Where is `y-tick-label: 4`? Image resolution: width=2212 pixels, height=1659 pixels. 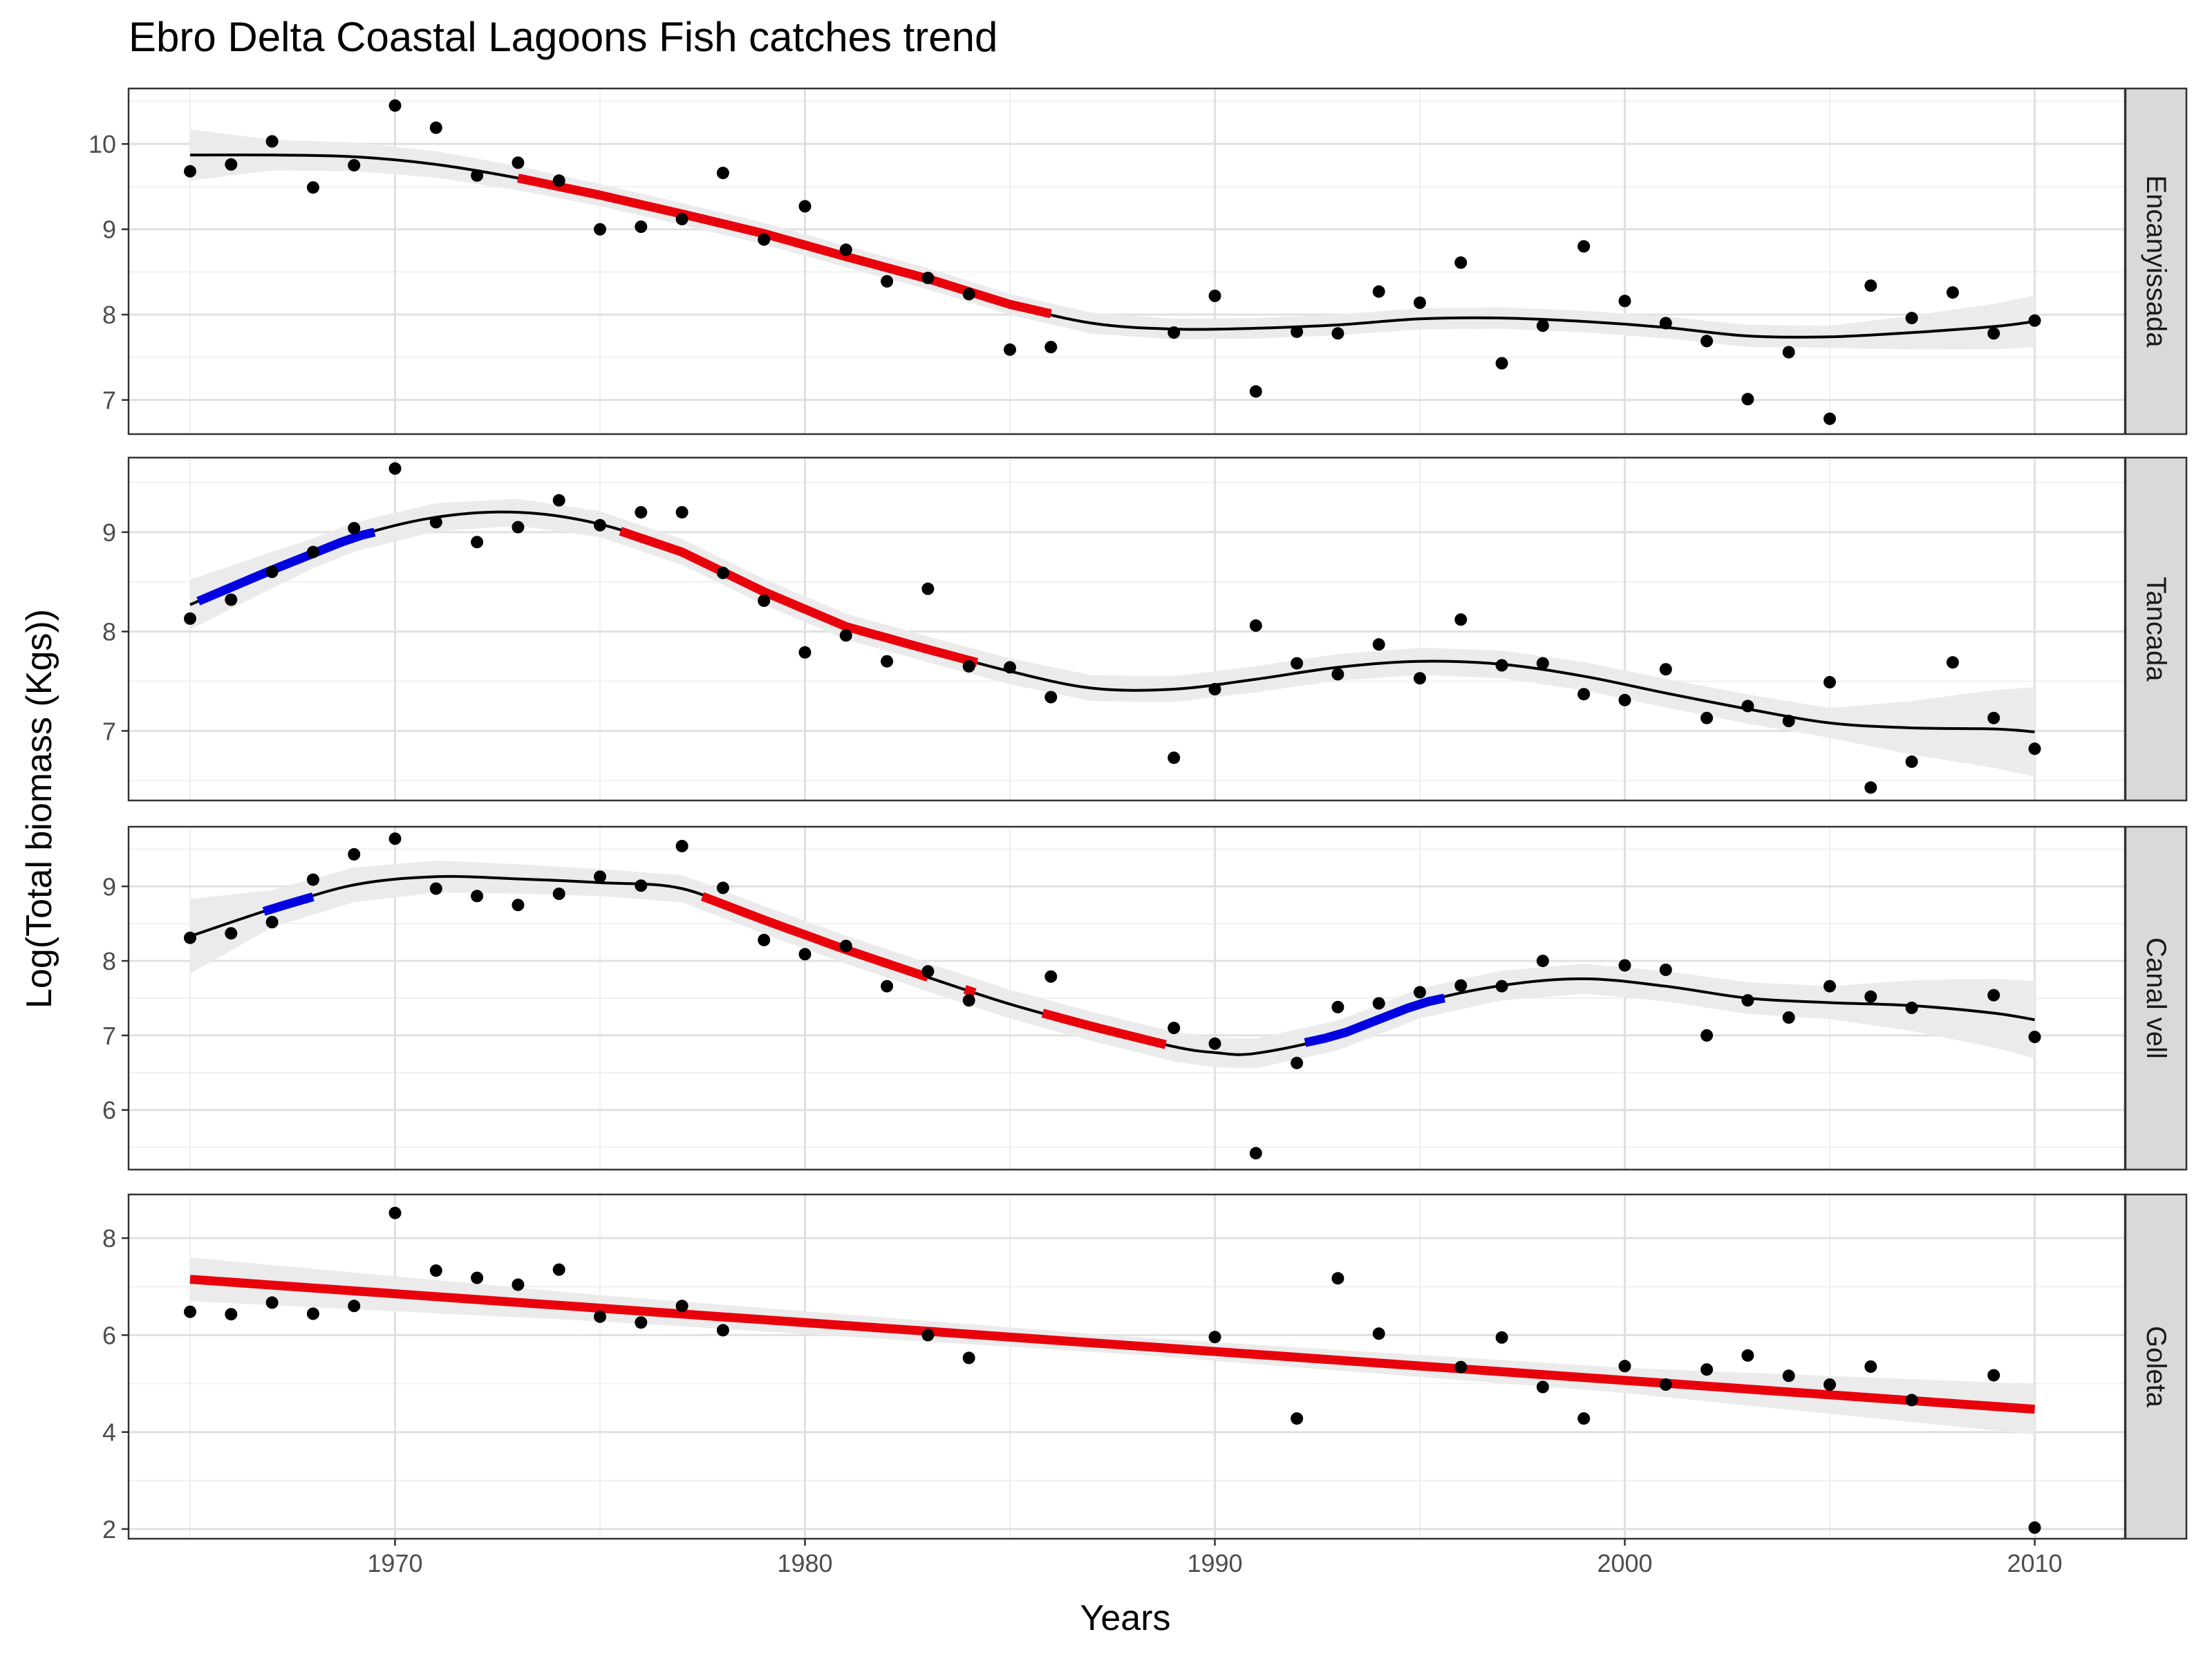
y-tick-label: 4 is located at coordinates (109, 1432).